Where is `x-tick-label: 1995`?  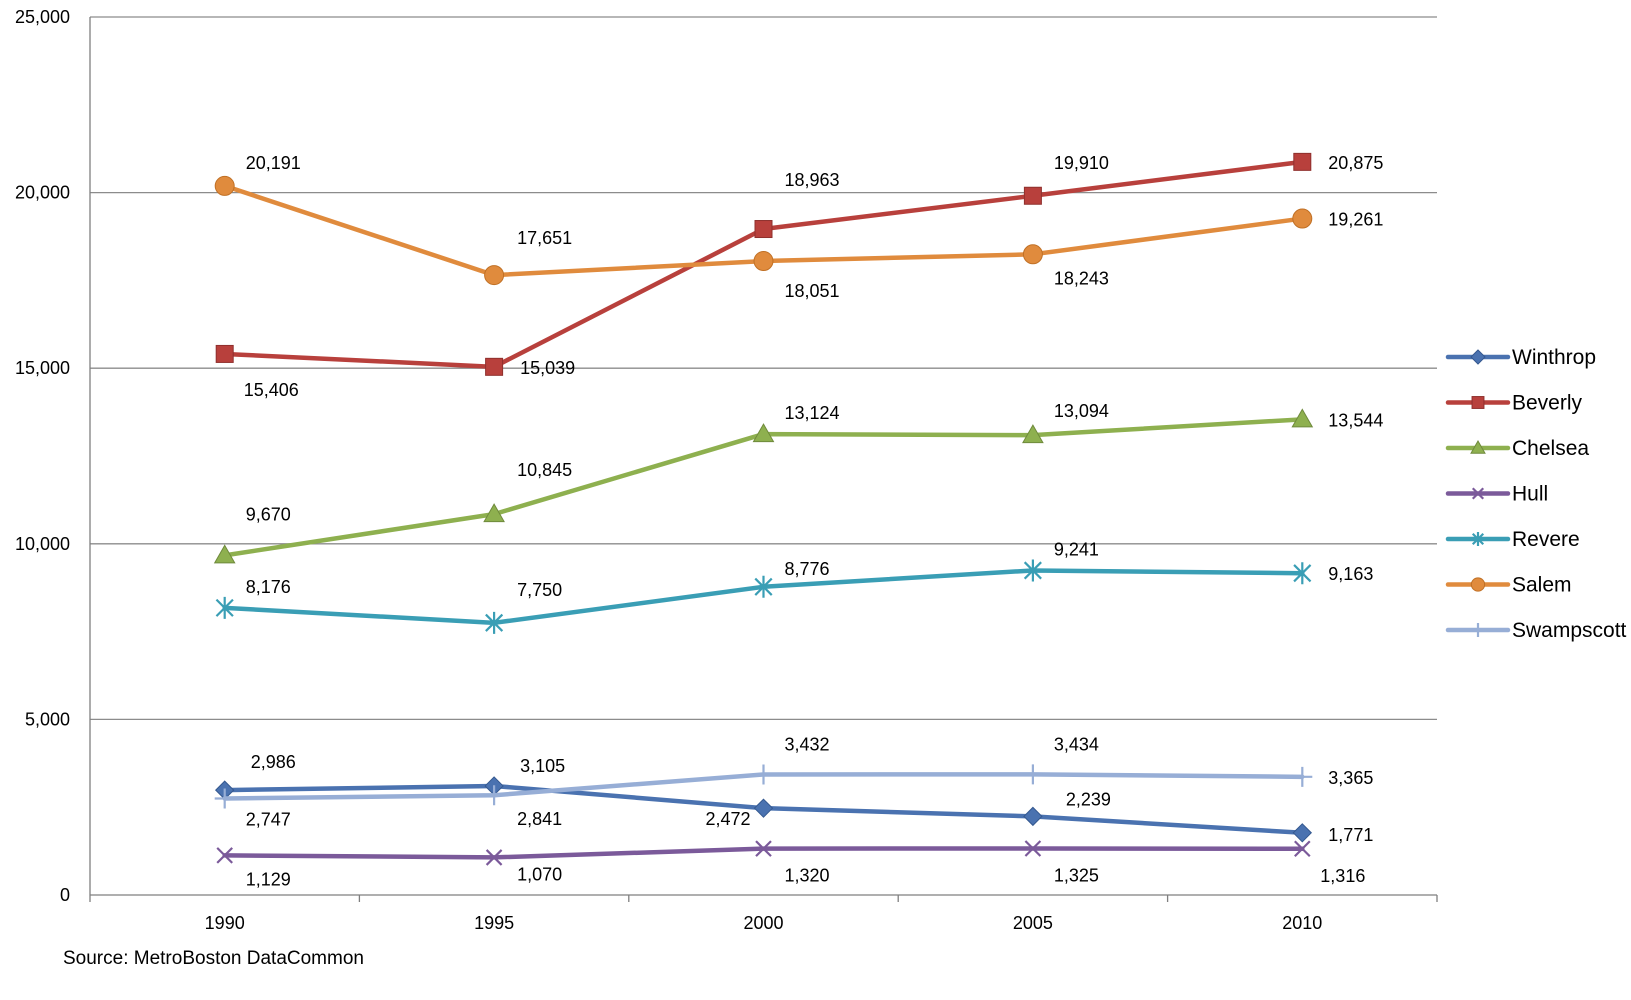
x-tick-label: 1995 is located at coordinates (494, 923).